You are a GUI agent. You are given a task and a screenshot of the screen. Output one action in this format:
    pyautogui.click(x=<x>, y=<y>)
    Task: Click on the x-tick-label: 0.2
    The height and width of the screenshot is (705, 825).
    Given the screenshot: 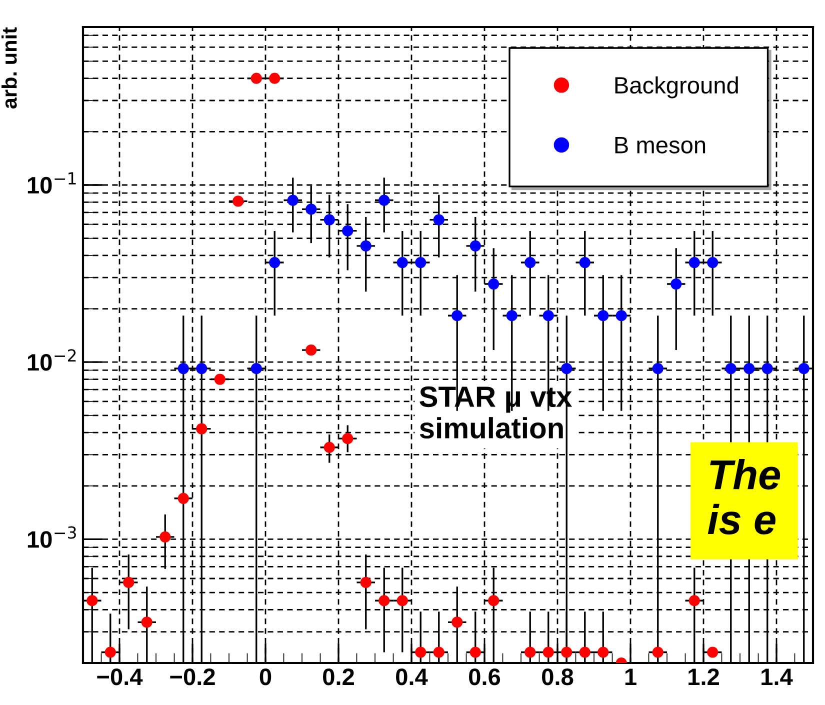 What is the action you would take?
    pyautogui.click(x=338, y=677)
    